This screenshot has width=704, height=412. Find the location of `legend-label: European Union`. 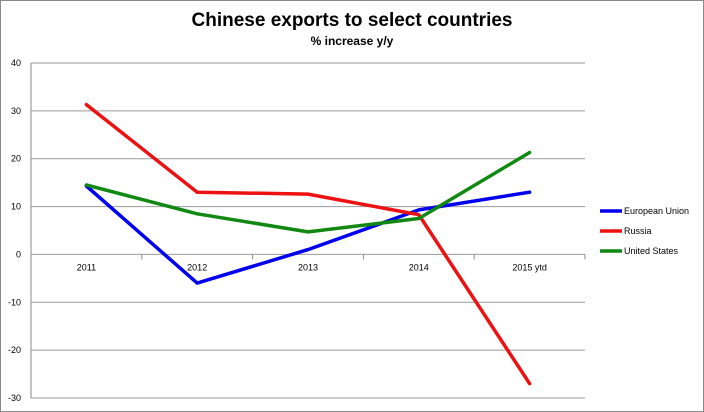

legend-label: European Union is located at coordinates (656, 211).